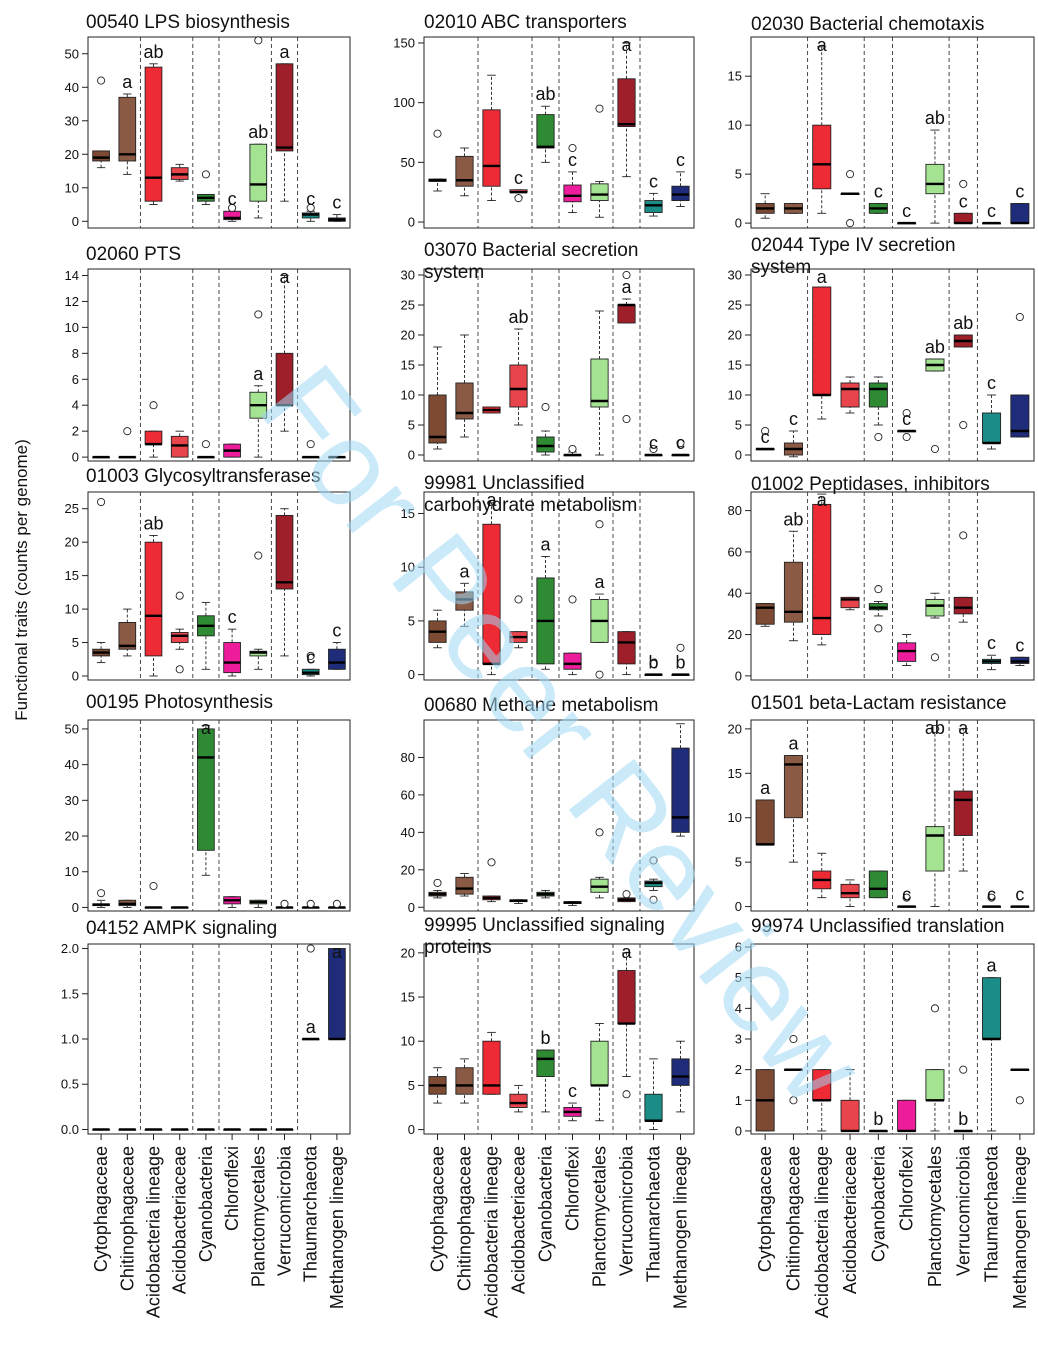  I want to click on y-tick-label: 6, so click(738, 947).